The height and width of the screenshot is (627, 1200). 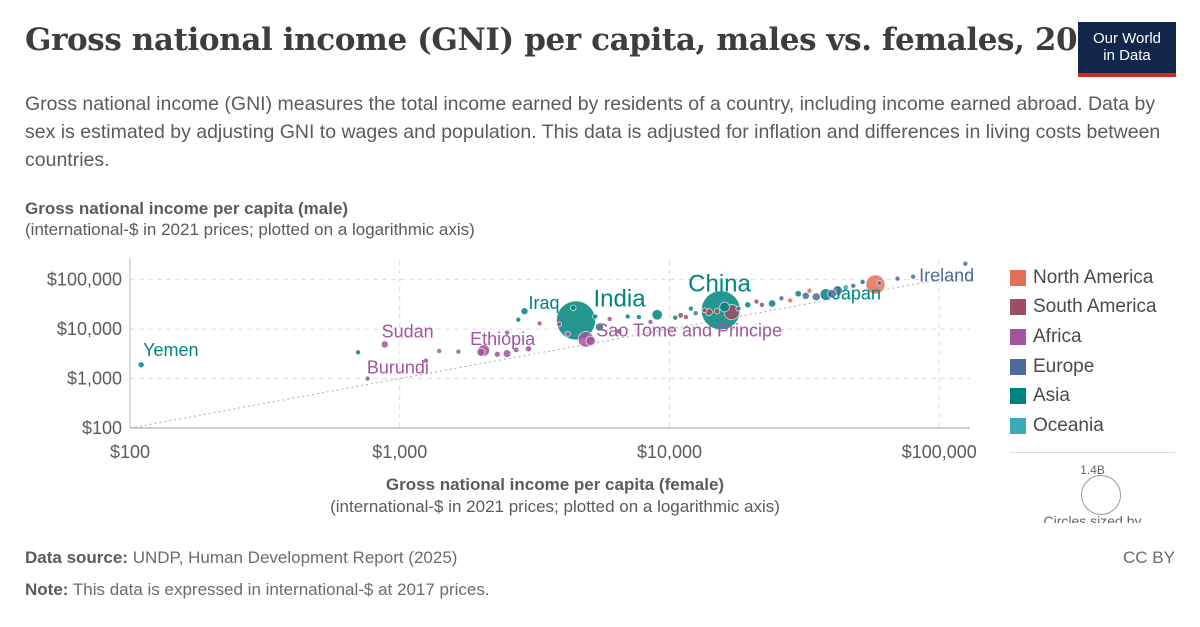 What do you see at coordinates (47, 589) in the screenshot?
I see `note-label: Note:` at bounding box center [47, 589].